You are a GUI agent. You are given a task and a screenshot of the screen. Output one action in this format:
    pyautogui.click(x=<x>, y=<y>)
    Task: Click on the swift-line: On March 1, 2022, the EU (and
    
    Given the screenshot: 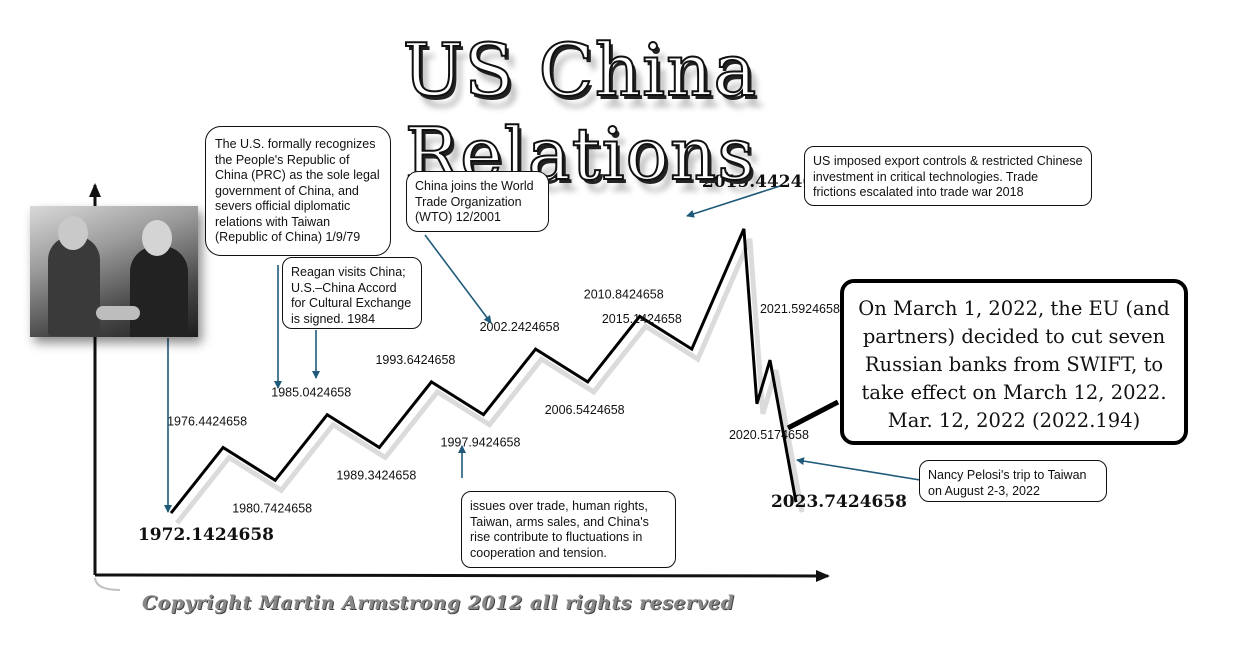 What is the action you would take?
    pyautogui.click(x=1014, y=308)
    